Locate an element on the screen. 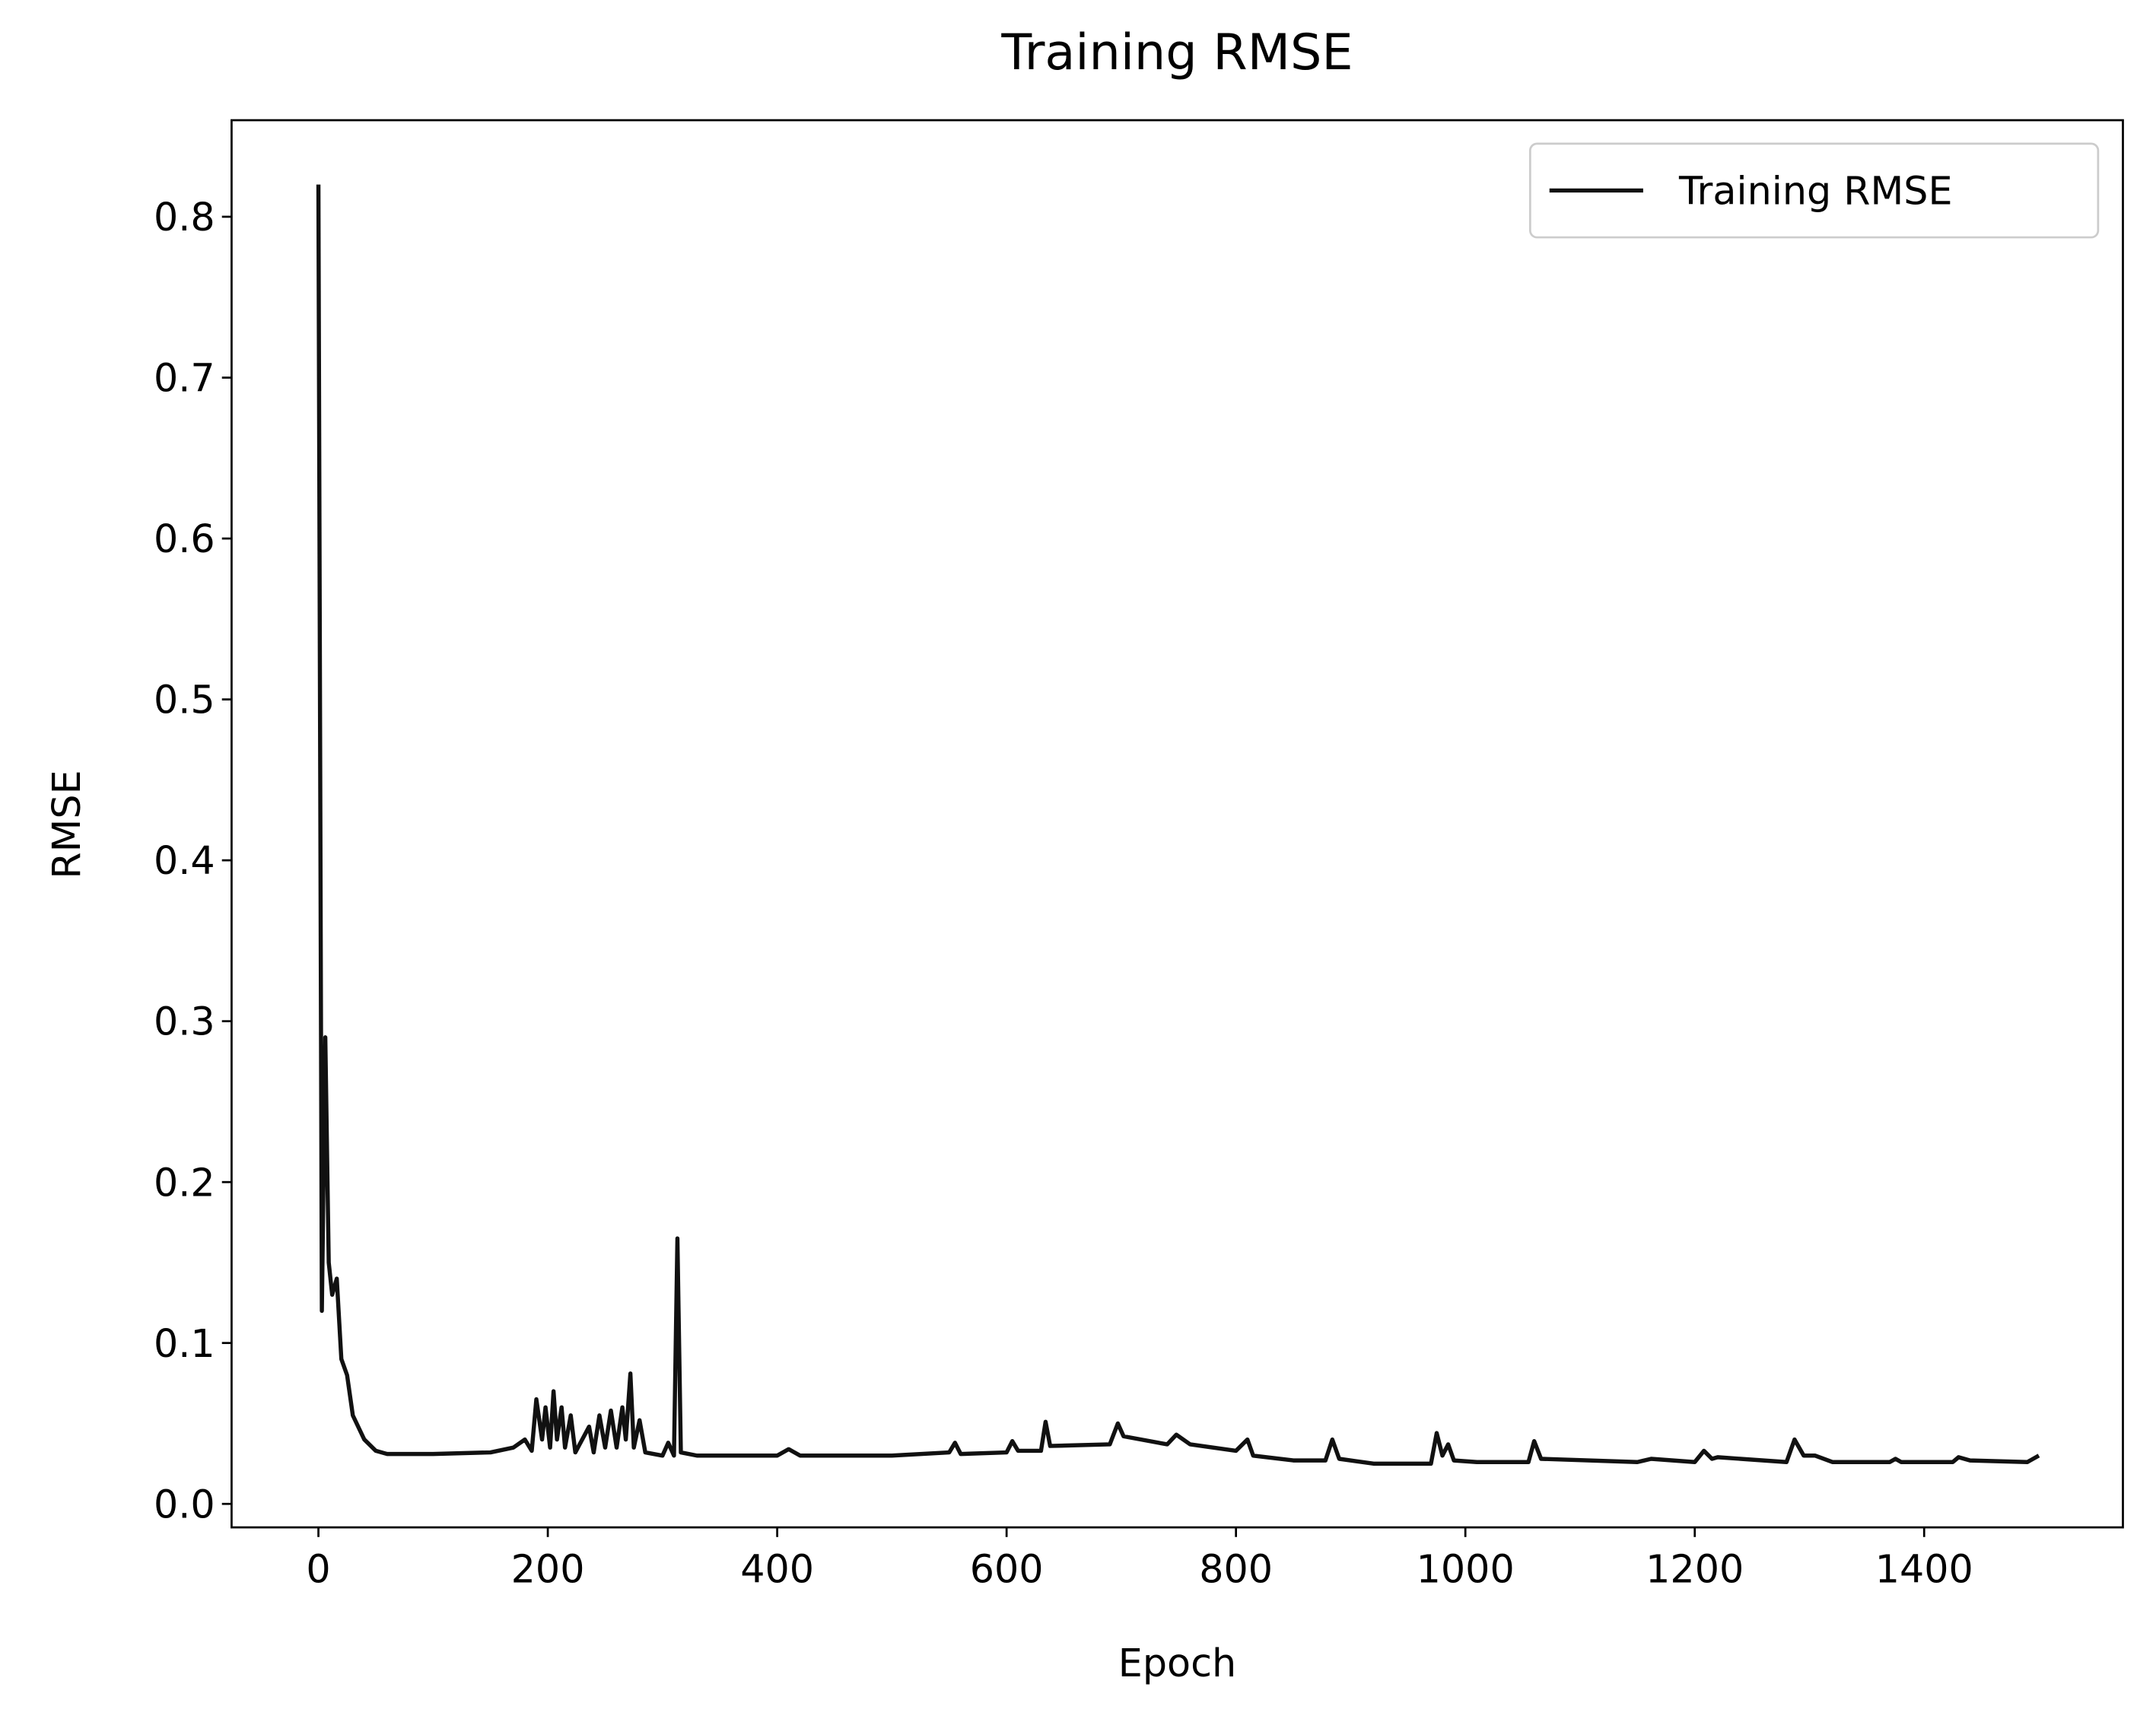  x-tick-label: 1200 is located at coordinates (1695, 1570).